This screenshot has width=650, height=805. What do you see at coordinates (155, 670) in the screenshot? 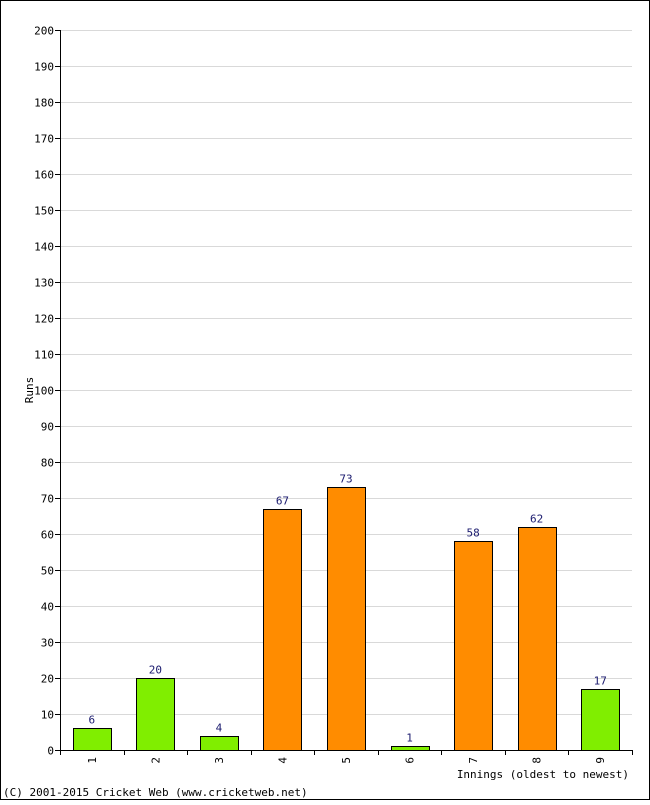
I see `bar-value-label: 20` at bounding box center [155, 670].